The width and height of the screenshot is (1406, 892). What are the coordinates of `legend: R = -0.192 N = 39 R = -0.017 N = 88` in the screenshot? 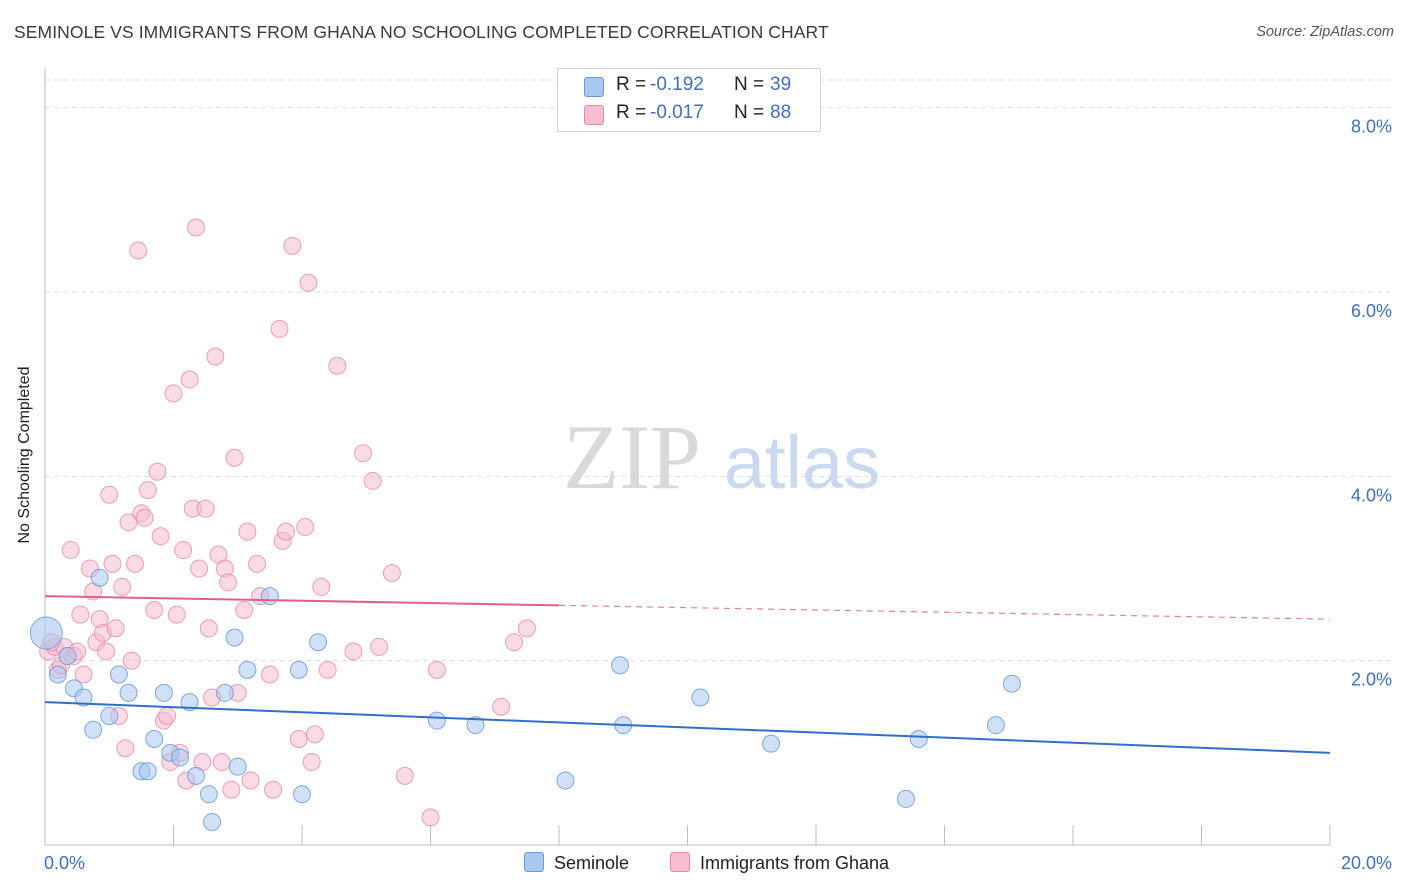 It's located at (689, 100).